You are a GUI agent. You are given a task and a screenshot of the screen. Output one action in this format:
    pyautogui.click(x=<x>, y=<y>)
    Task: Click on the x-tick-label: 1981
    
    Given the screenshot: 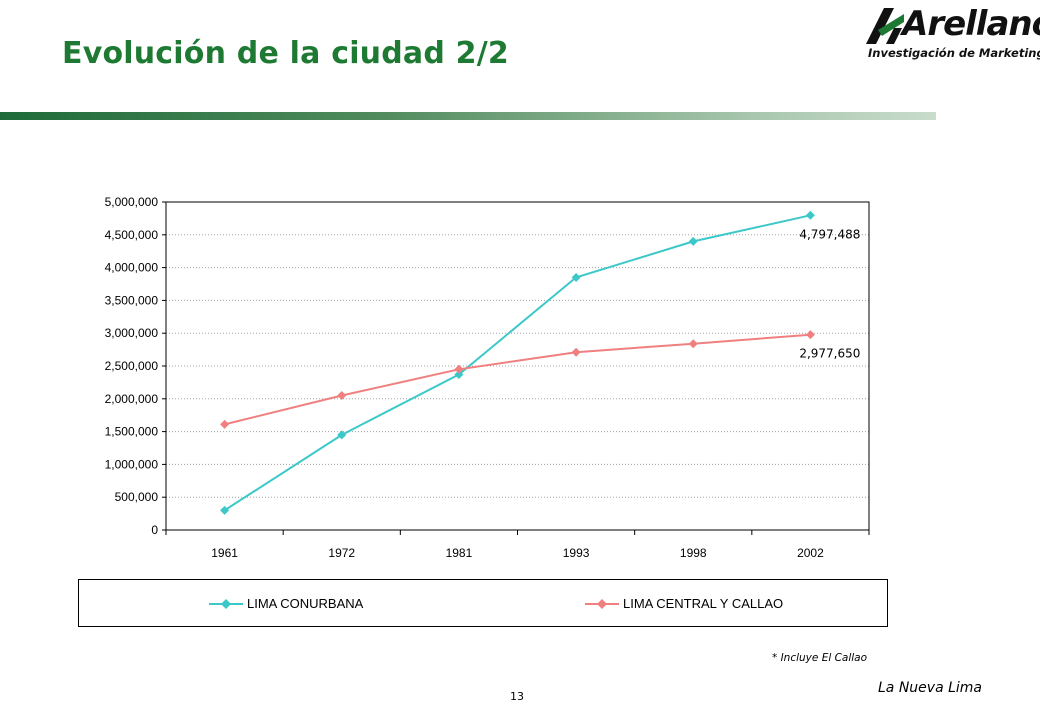 What is the action you would take?
    pyautogui.click(x=459, y=553)
    